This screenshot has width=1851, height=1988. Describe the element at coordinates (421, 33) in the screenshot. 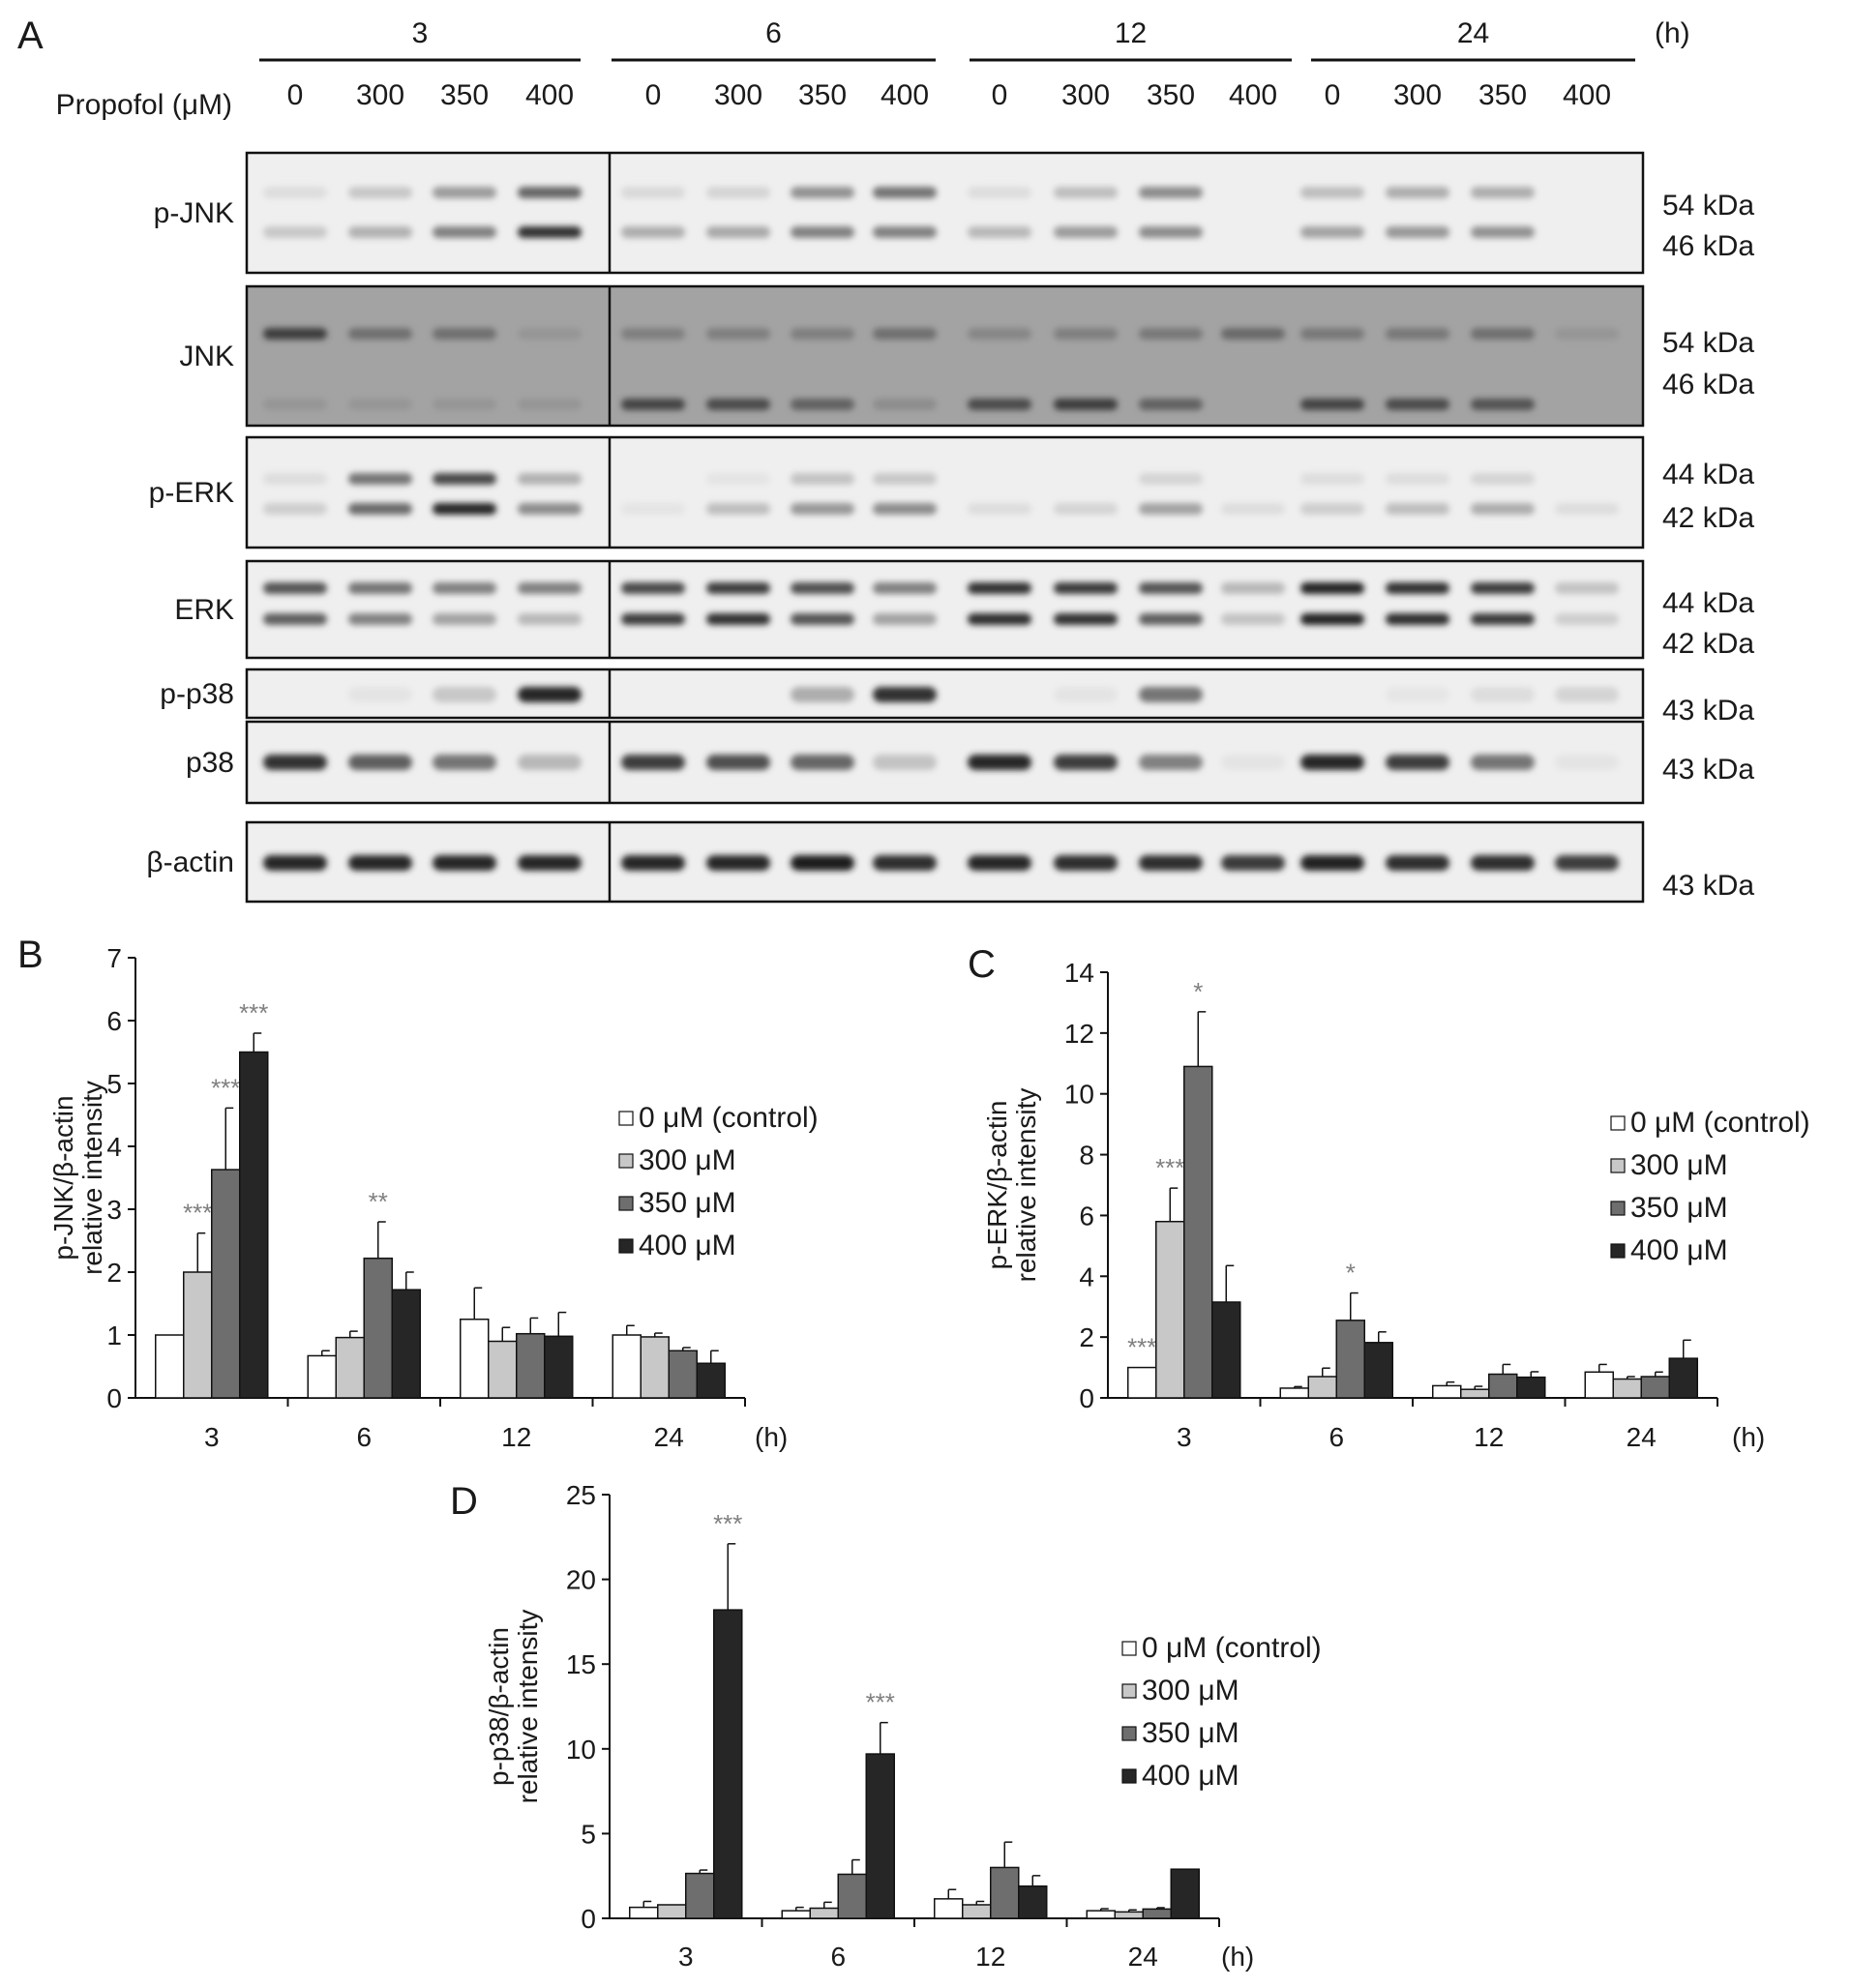

I see `time-label-3: 3` at that location.